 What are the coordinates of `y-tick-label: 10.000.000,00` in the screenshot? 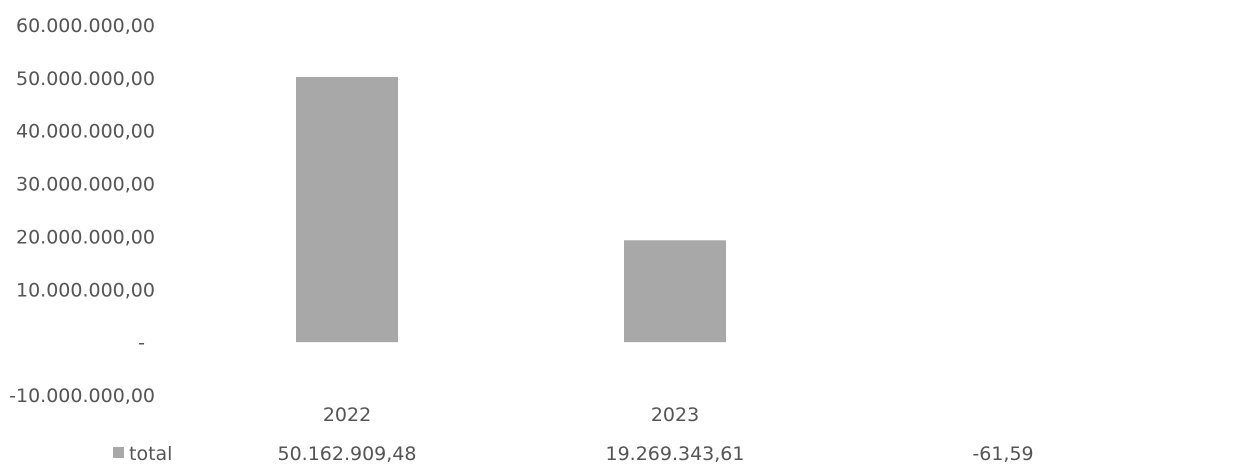 It's located at (85, 290).